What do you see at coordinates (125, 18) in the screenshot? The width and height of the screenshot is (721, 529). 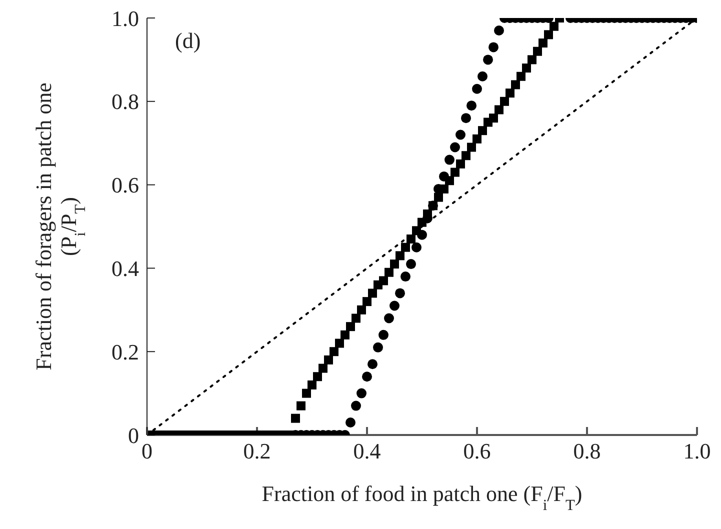 I see `y-tick-label: 1.0` at bounding box center [125, 18].